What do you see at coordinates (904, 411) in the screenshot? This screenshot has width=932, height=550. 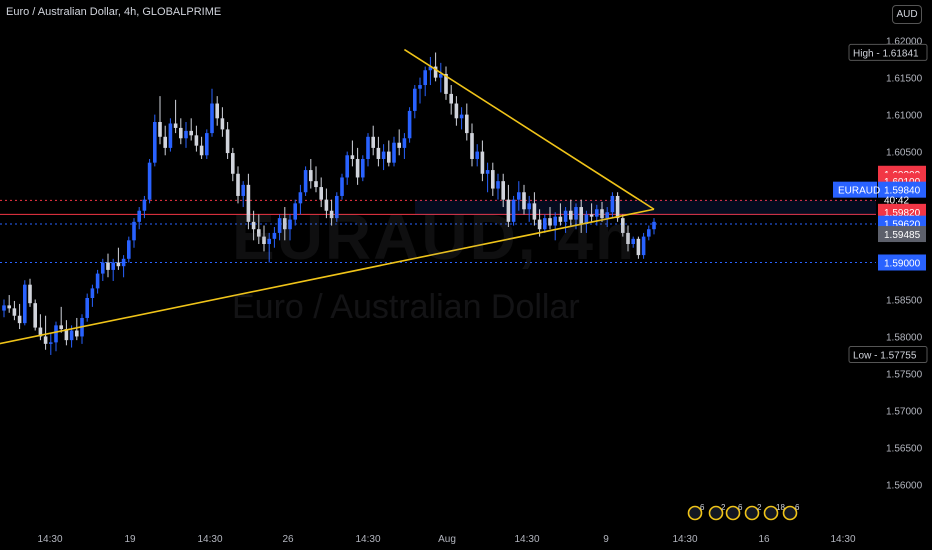 I see `price-tick-label: 1.57000` at bounding box center [904, 411].